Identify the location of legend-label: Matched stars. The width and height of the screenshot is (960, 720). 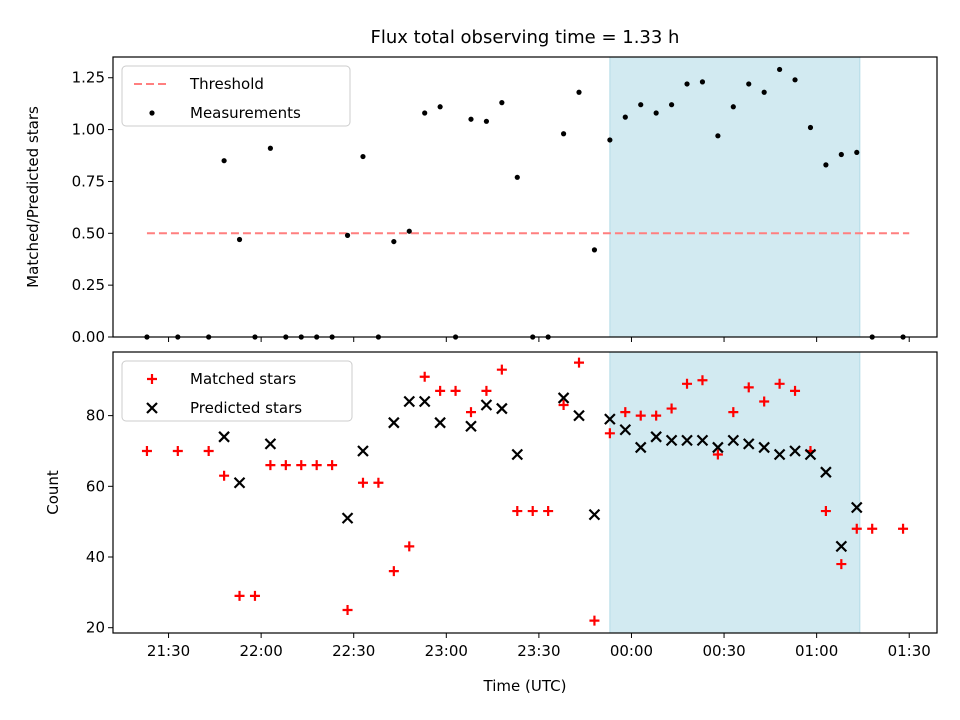
(243, 379).